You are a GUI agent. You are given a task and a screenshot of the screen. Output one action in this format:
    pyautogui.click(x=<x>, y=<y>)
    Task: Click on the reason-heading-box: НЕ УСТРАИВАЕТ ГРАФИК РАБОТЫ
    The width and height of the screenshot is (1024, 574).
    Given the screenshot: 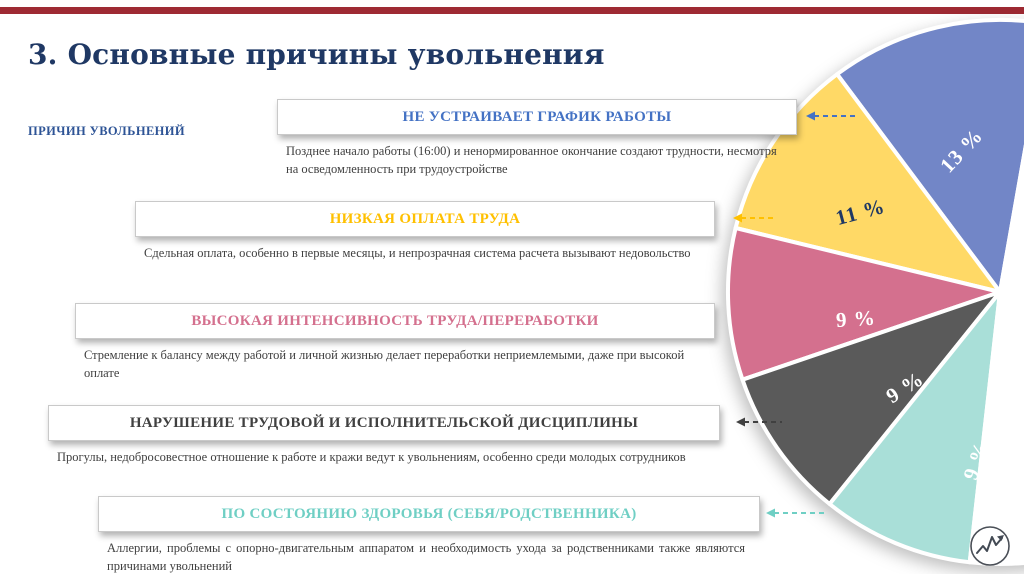 What is the action you would take?
    pyautogui.click(x=537, y=117)
    